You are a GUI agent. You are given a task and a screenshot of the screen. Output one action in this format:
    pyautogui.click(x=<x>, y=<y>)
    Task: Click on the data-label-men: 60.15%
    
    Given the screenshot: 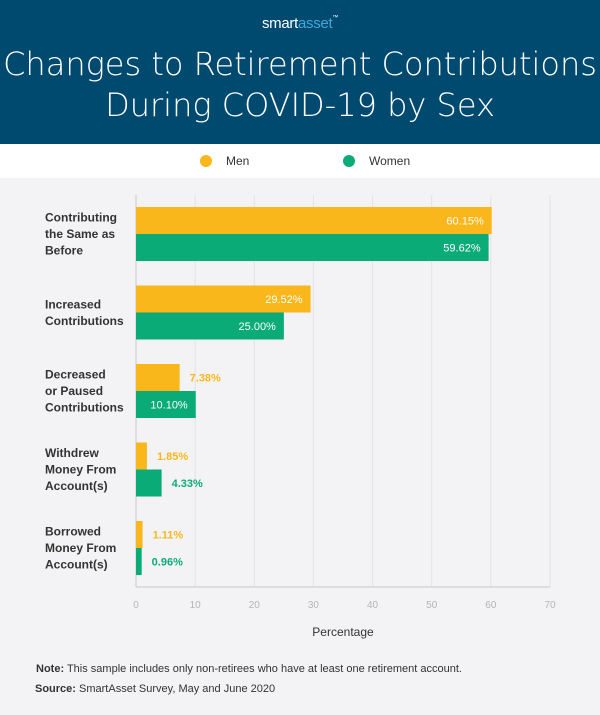 What is the action you would take?
    pyautogui.click(x=465, y=222)
    